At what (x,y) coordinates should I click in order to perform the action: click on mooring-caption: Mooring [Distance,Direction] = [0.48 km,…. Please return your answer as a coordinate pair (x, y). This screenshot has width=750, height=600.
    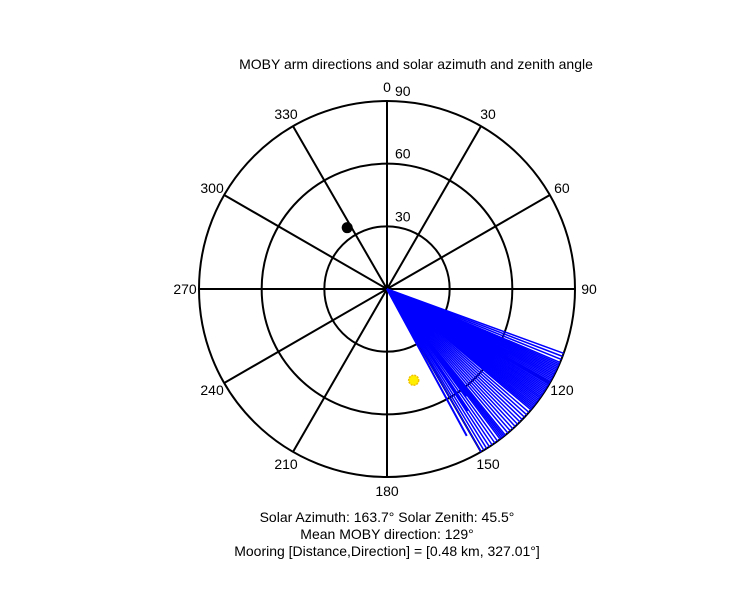
    Looking at the image, I should click on (387, 551).